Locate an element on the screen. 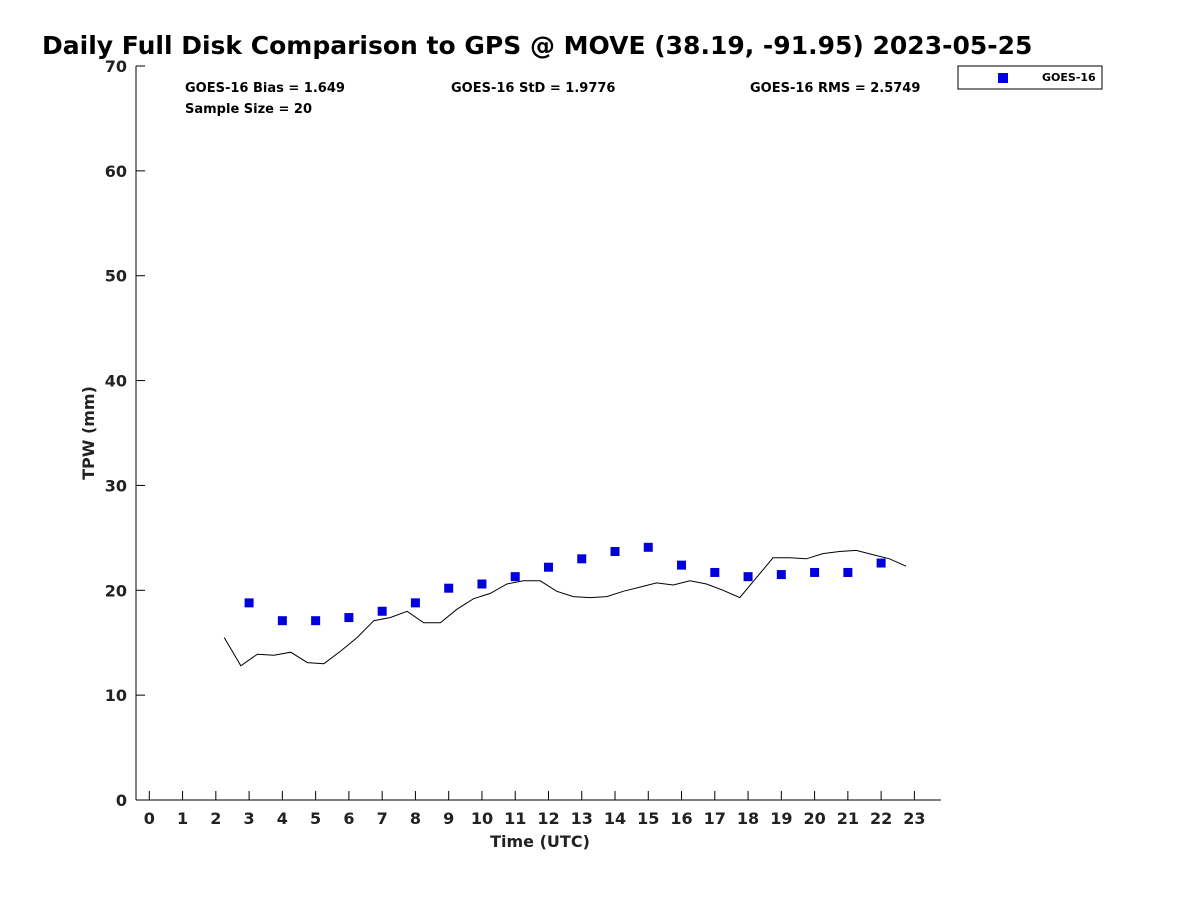 Image resolution: width=1200 pixels, height=900 pixels. x-tick-label: 22 is located at coordinates (881, 818).